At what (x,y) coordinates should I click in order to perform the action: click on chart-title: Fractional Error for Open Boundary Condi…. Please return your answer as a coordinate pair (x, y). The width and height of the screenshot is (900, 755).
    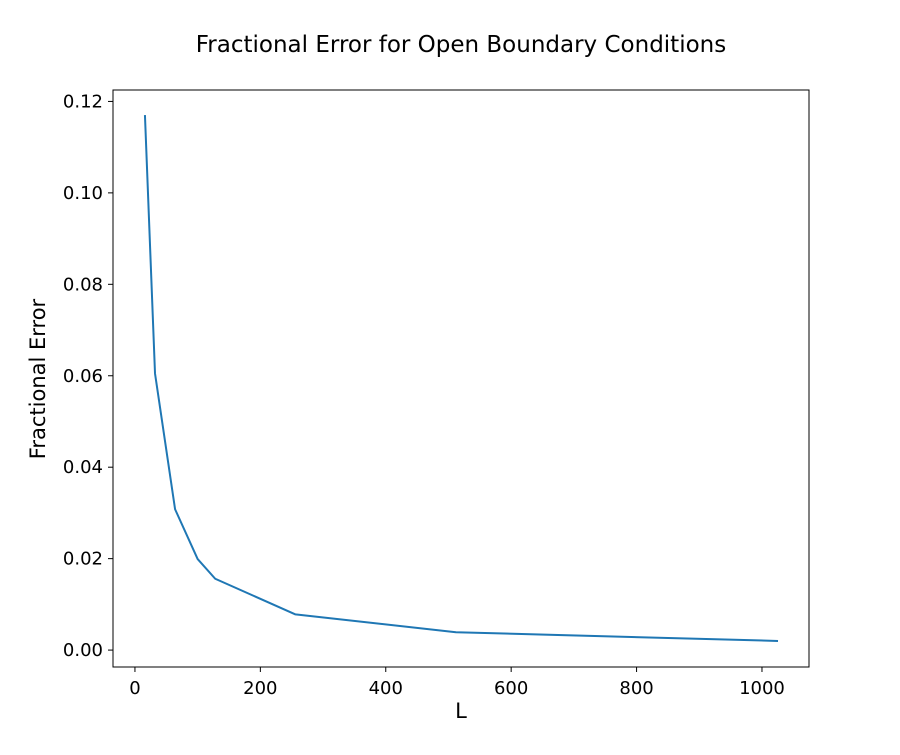
    Looking at the image, I should click on (461, 45).